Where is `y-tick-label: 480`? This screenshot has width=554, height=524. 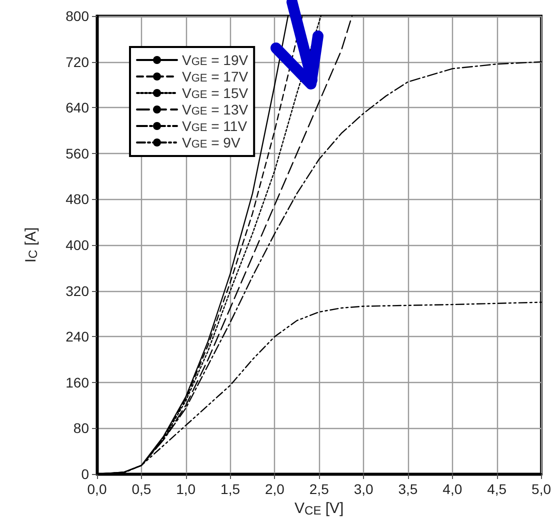 y-tick-label: 480 is located at coordinates (78, 199).